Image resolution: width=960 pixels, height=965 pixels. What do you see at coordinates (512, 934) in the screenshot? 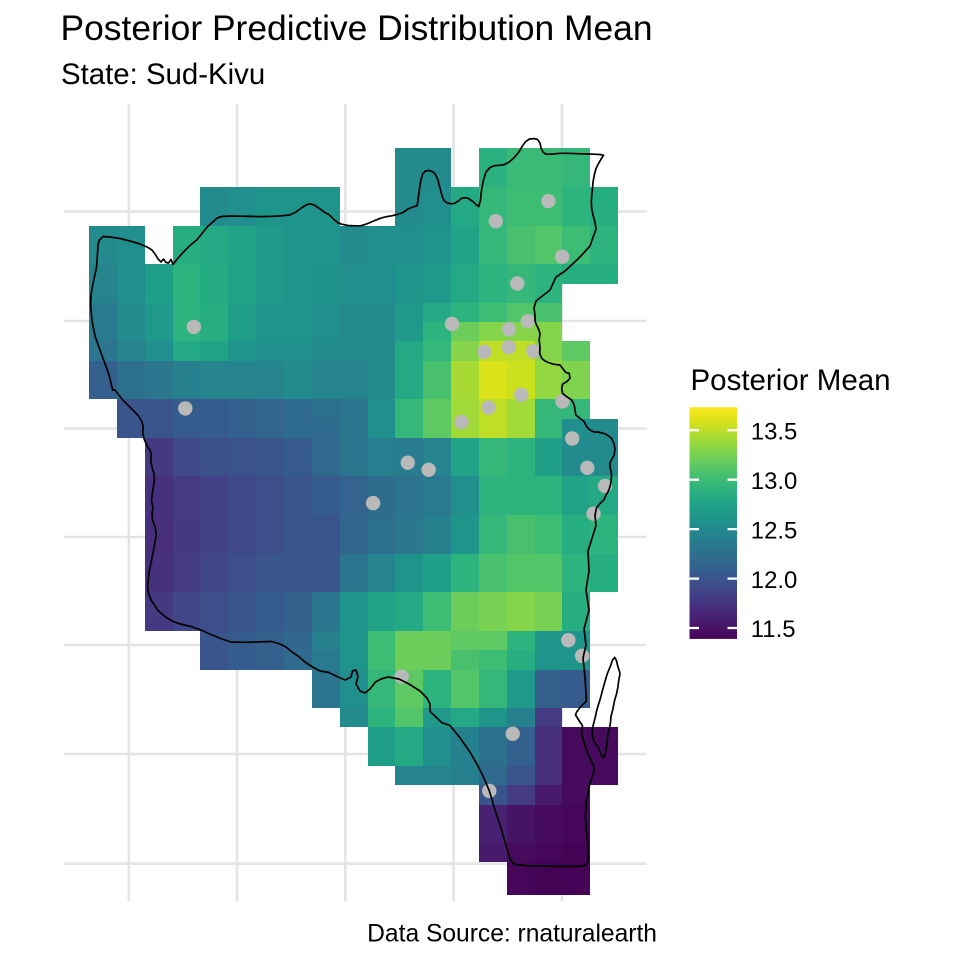
I see `svg-text: Data Source: rnaturalearth` at bounding box center [512, 934].